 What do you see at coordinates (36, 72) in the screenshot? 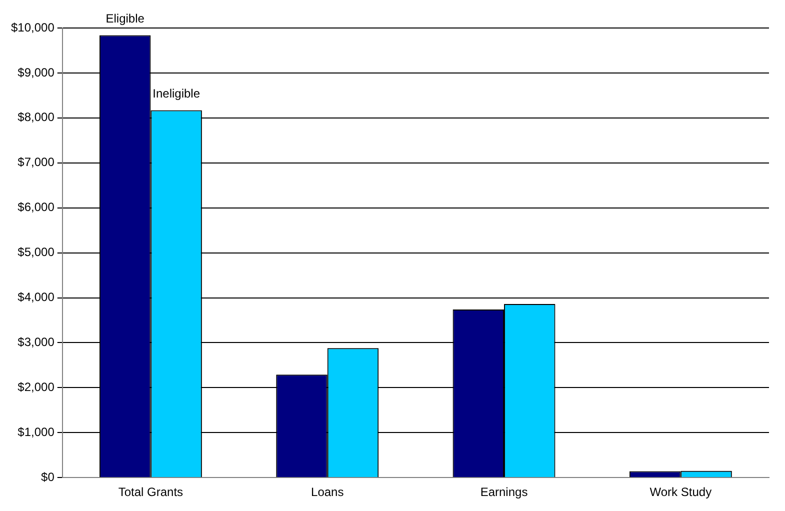
I see `y-tick-label: $9,000` at bounding box center [36, 72].